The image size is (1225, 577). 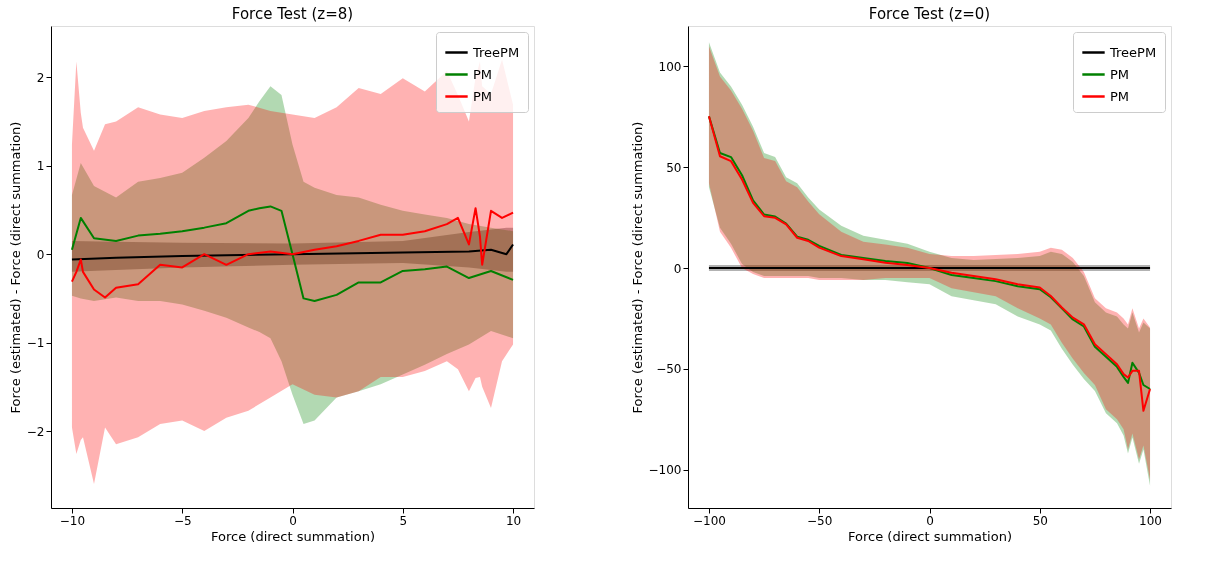 What do you see at coordinates (35, 343) in the screenshot?
I see `y-tick-label: −1` at bounding box center [35, 343].